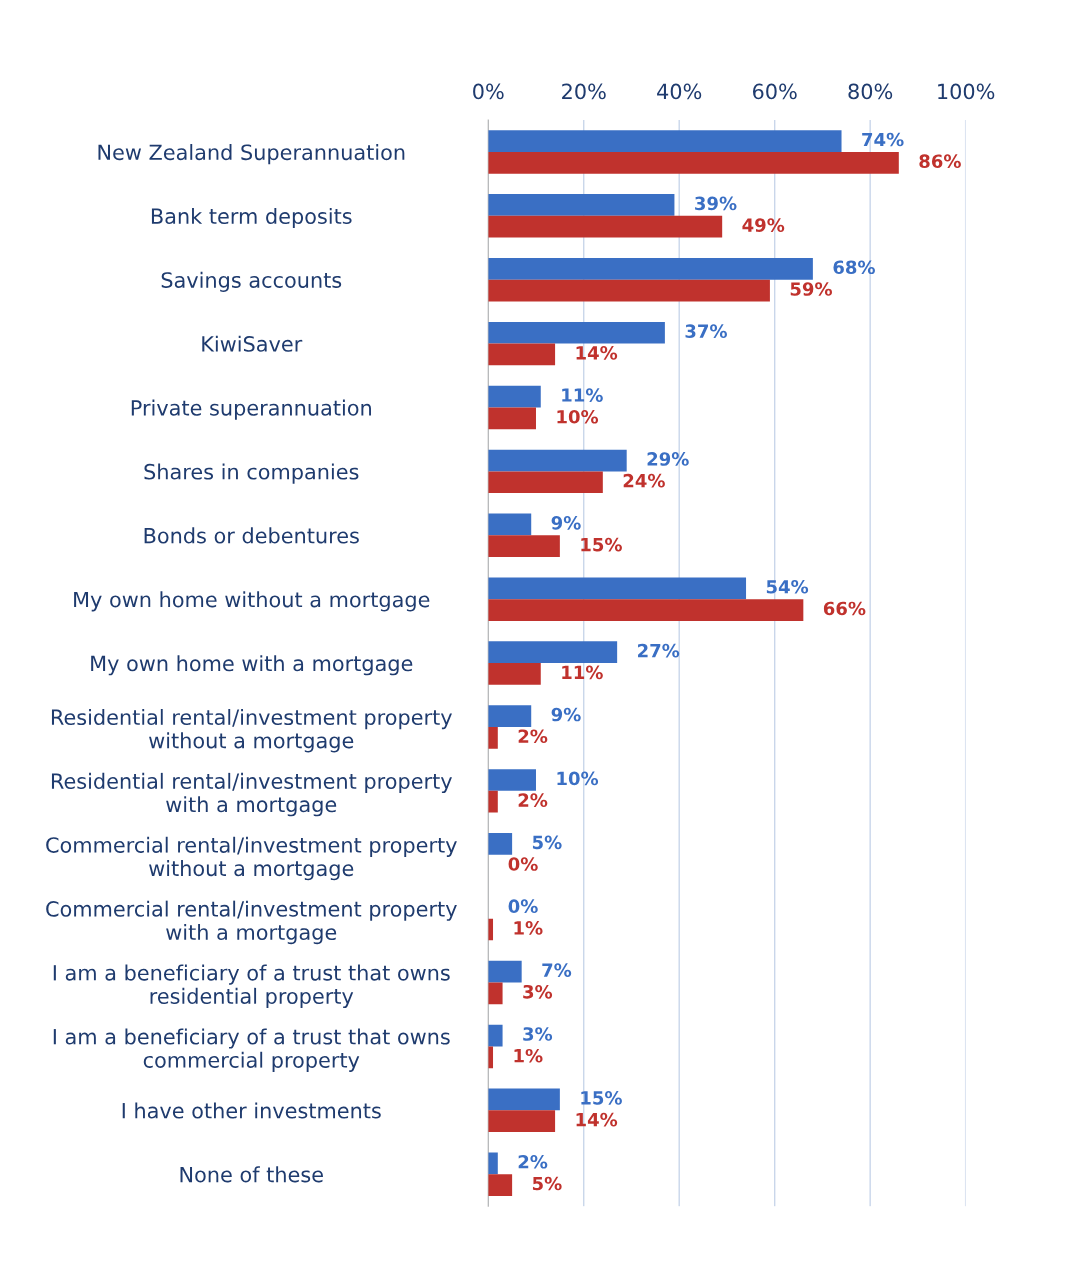 The image size is (1085, 1263). What do you see at coordinates (584, 91) in the screenshot?
I see `x-tick-label: 20%` at bounding box center [584, 91].